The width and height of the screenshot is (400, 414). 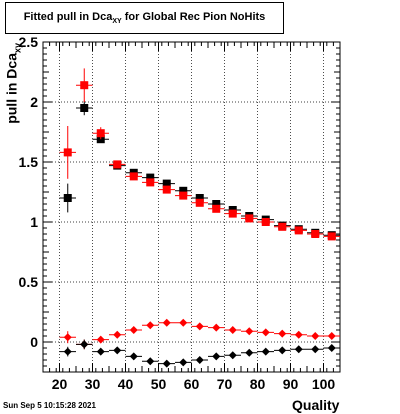 What do you see at coordinates (126, 384) in the screenshot?
I see `x-tick-label: 40` at bounding box center [126, 384].